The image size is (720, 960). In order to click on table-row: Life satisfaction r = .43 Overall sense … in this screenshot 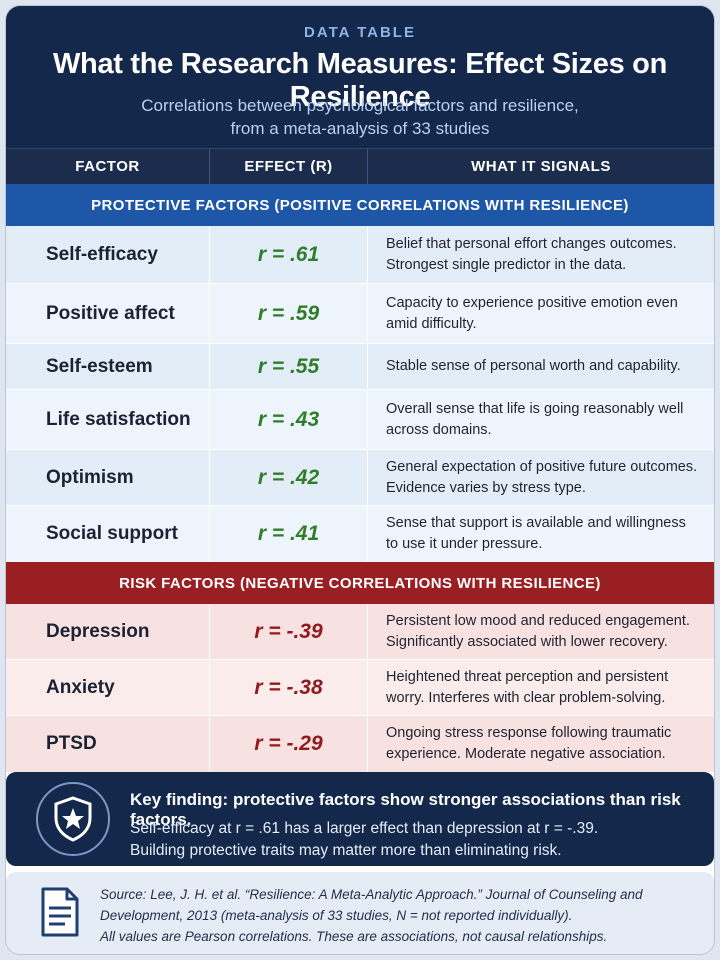, I will do `click(360, 420)`.